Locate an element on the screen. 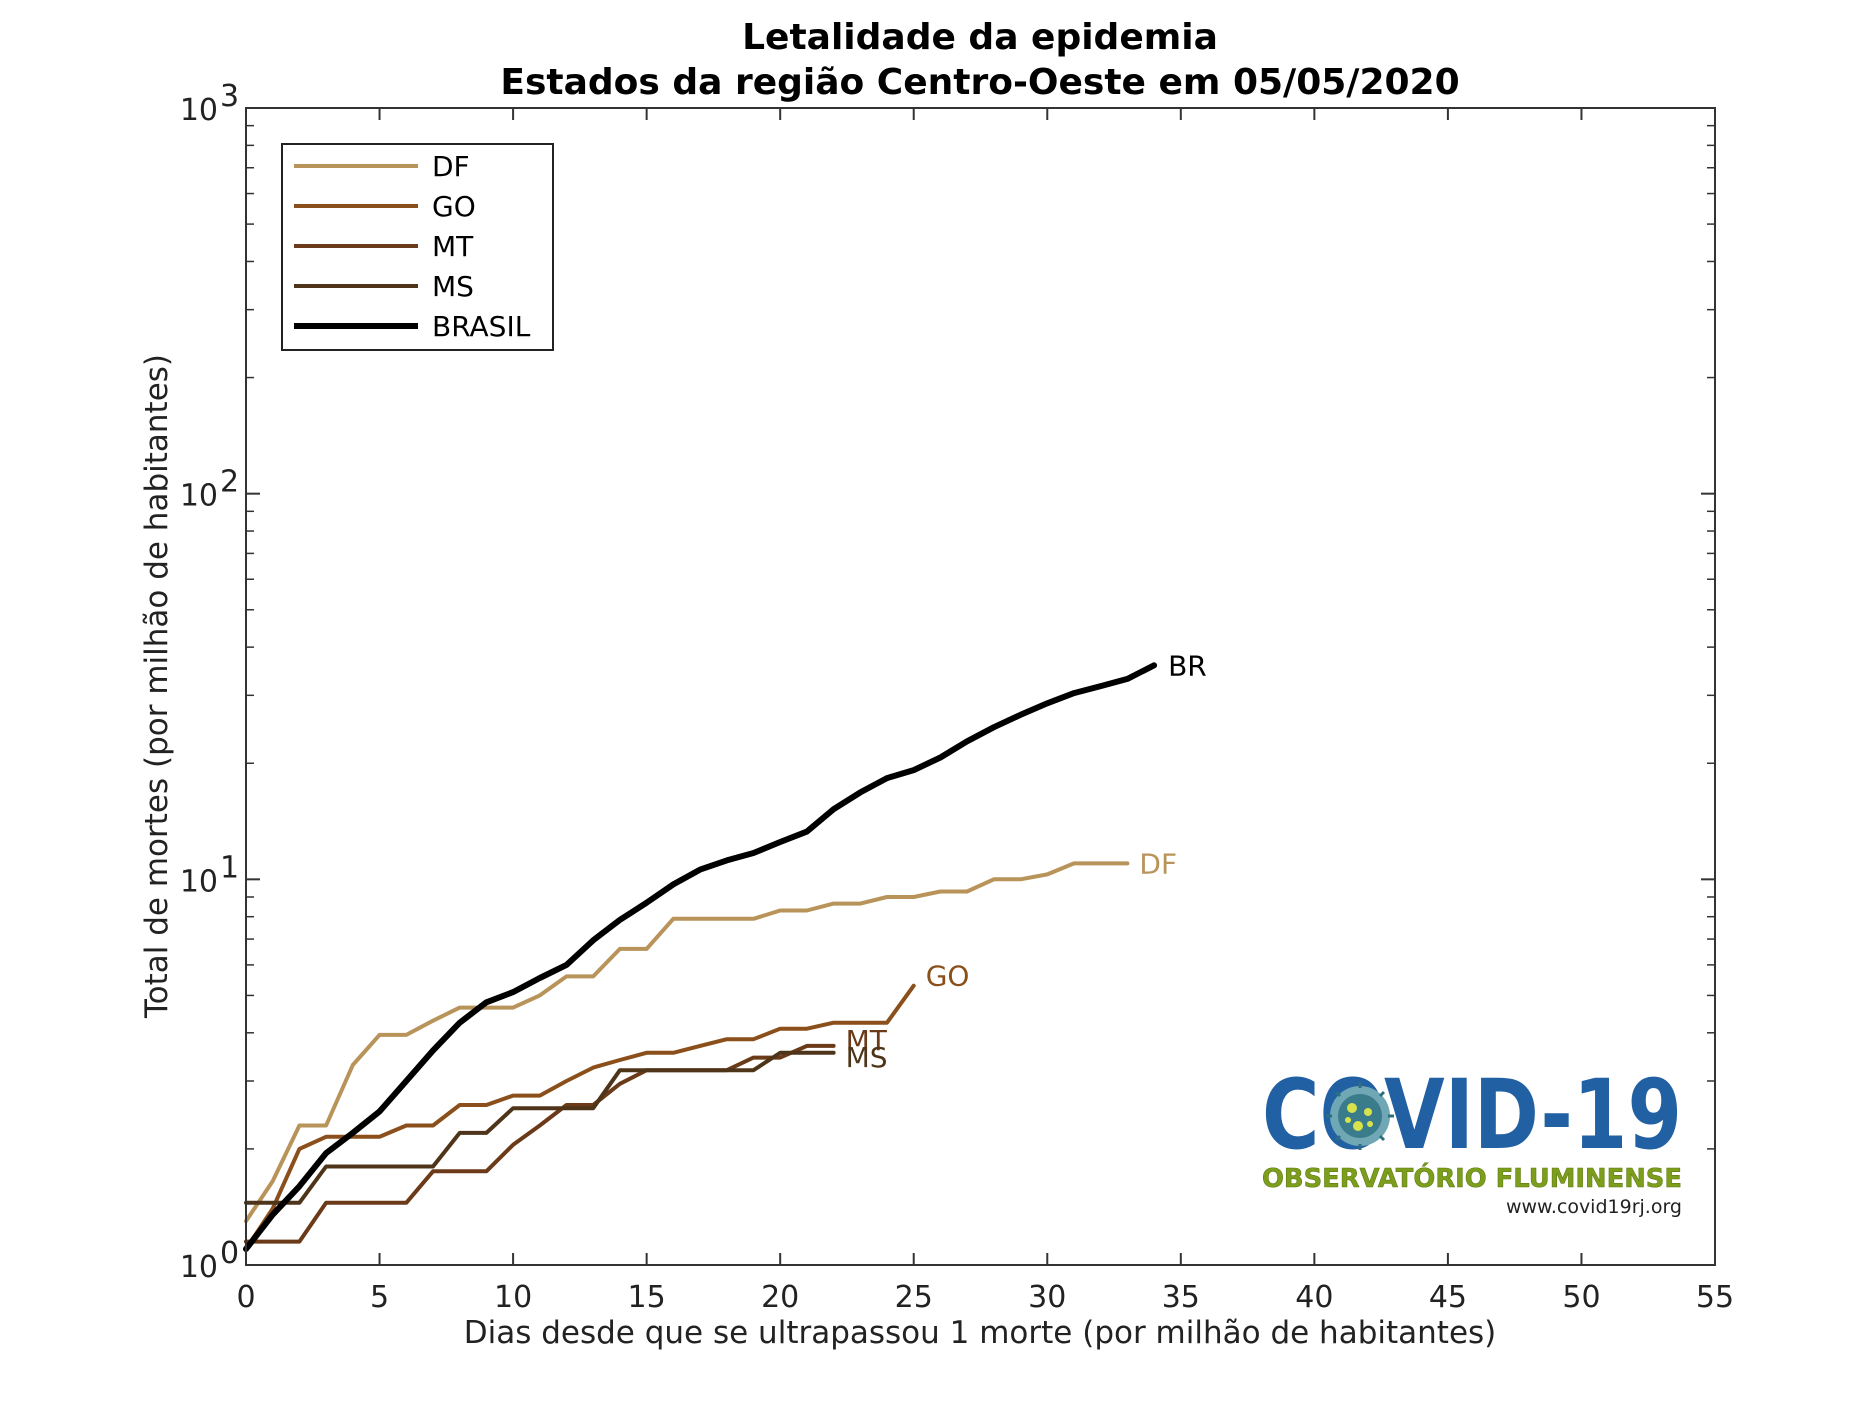  x-tick-label: 15 is located at coordinates (647, 1297).